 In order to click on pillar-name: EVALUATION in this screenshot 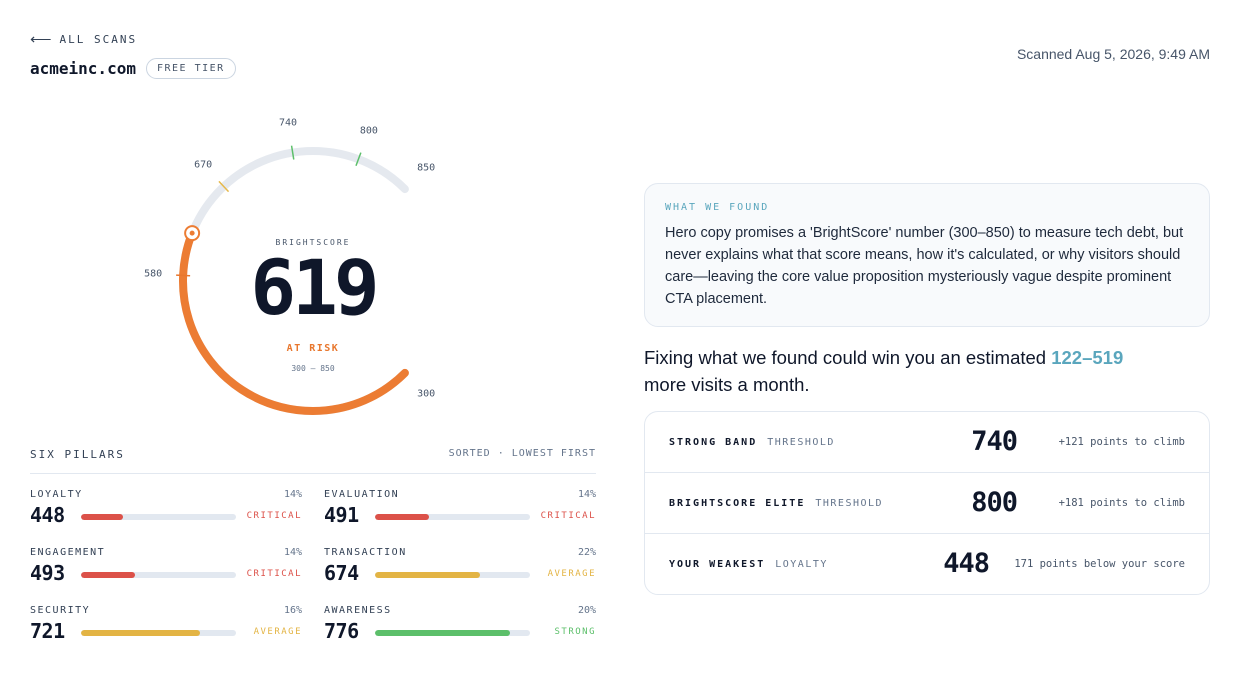, I will do `click(362, 494)`.